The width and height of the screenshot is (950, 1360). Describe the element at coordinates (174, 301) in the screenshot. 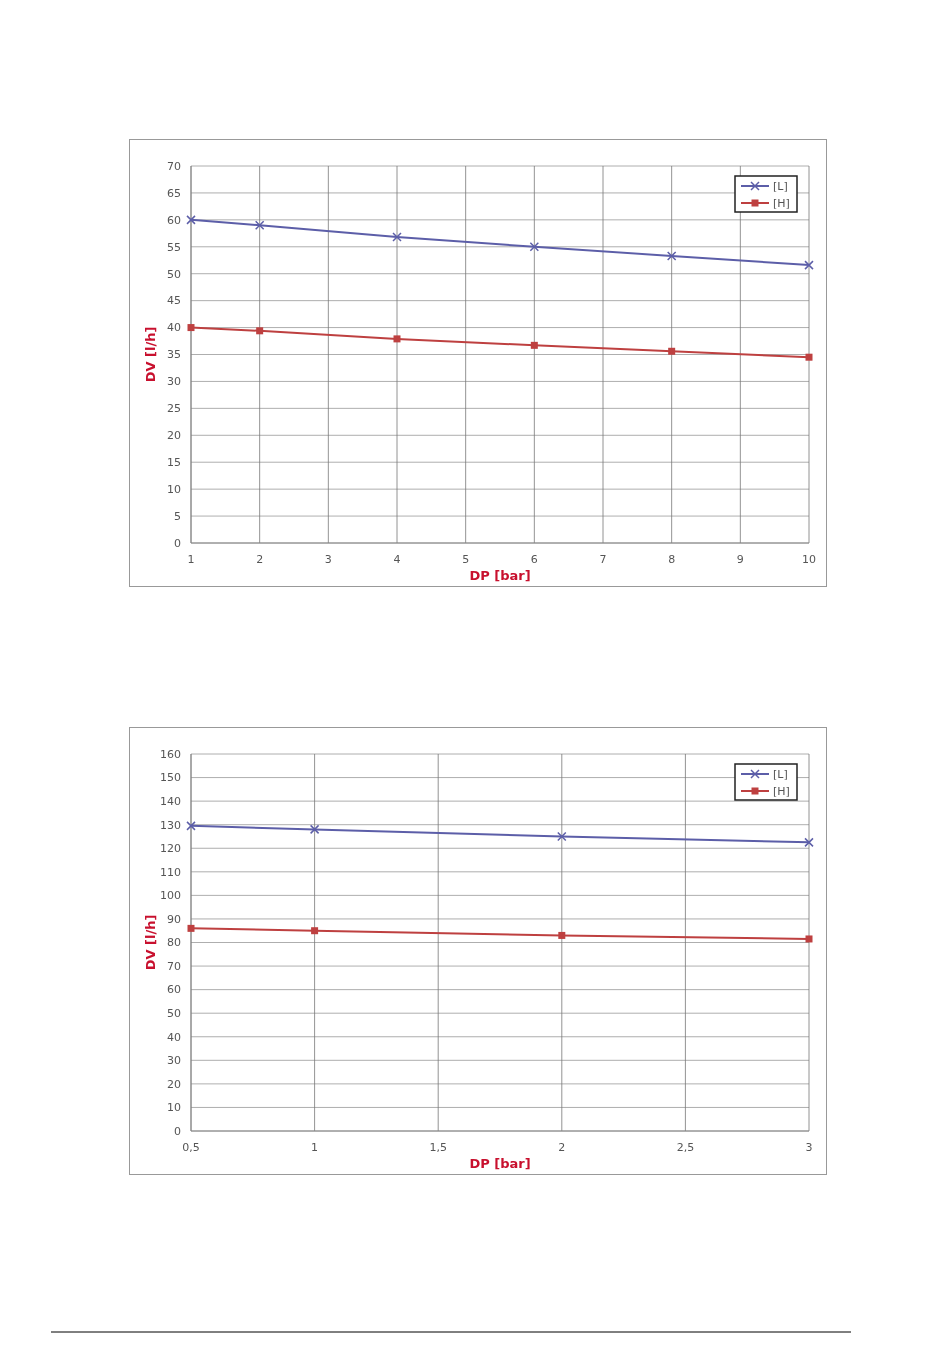

I see `y-tick-label: 45` at that location.